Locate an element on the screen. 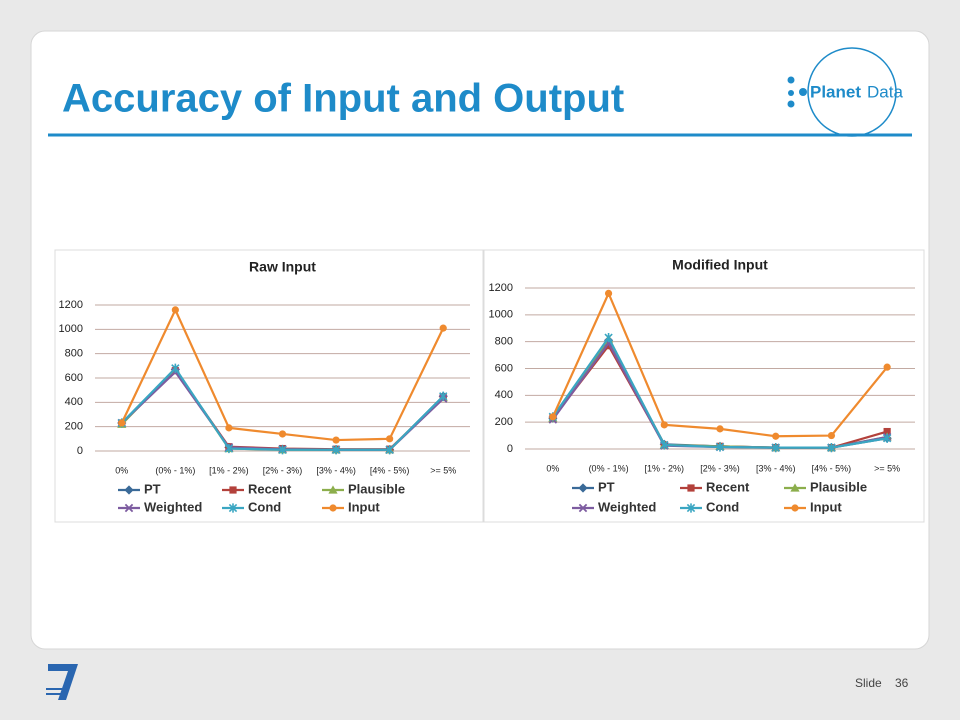 This screenshot has height=720, width=960. legend-item: PT is located at coordinates (139, 488).